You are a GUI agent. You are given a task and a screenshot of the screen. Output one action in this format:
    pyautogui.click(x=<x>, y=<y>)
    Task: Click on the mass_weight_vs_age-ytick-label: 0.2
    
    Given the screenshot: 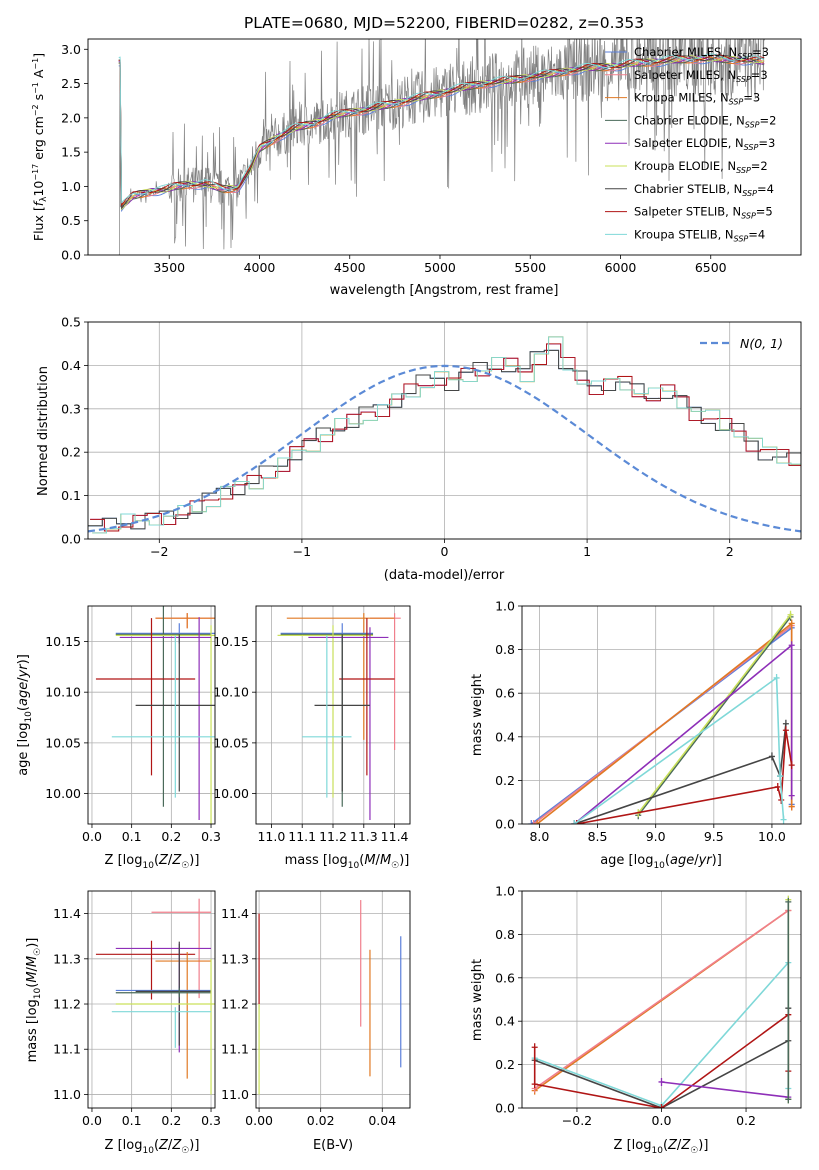 What is the action you would take?
    pyautogui.click(x=505, y=780)
    